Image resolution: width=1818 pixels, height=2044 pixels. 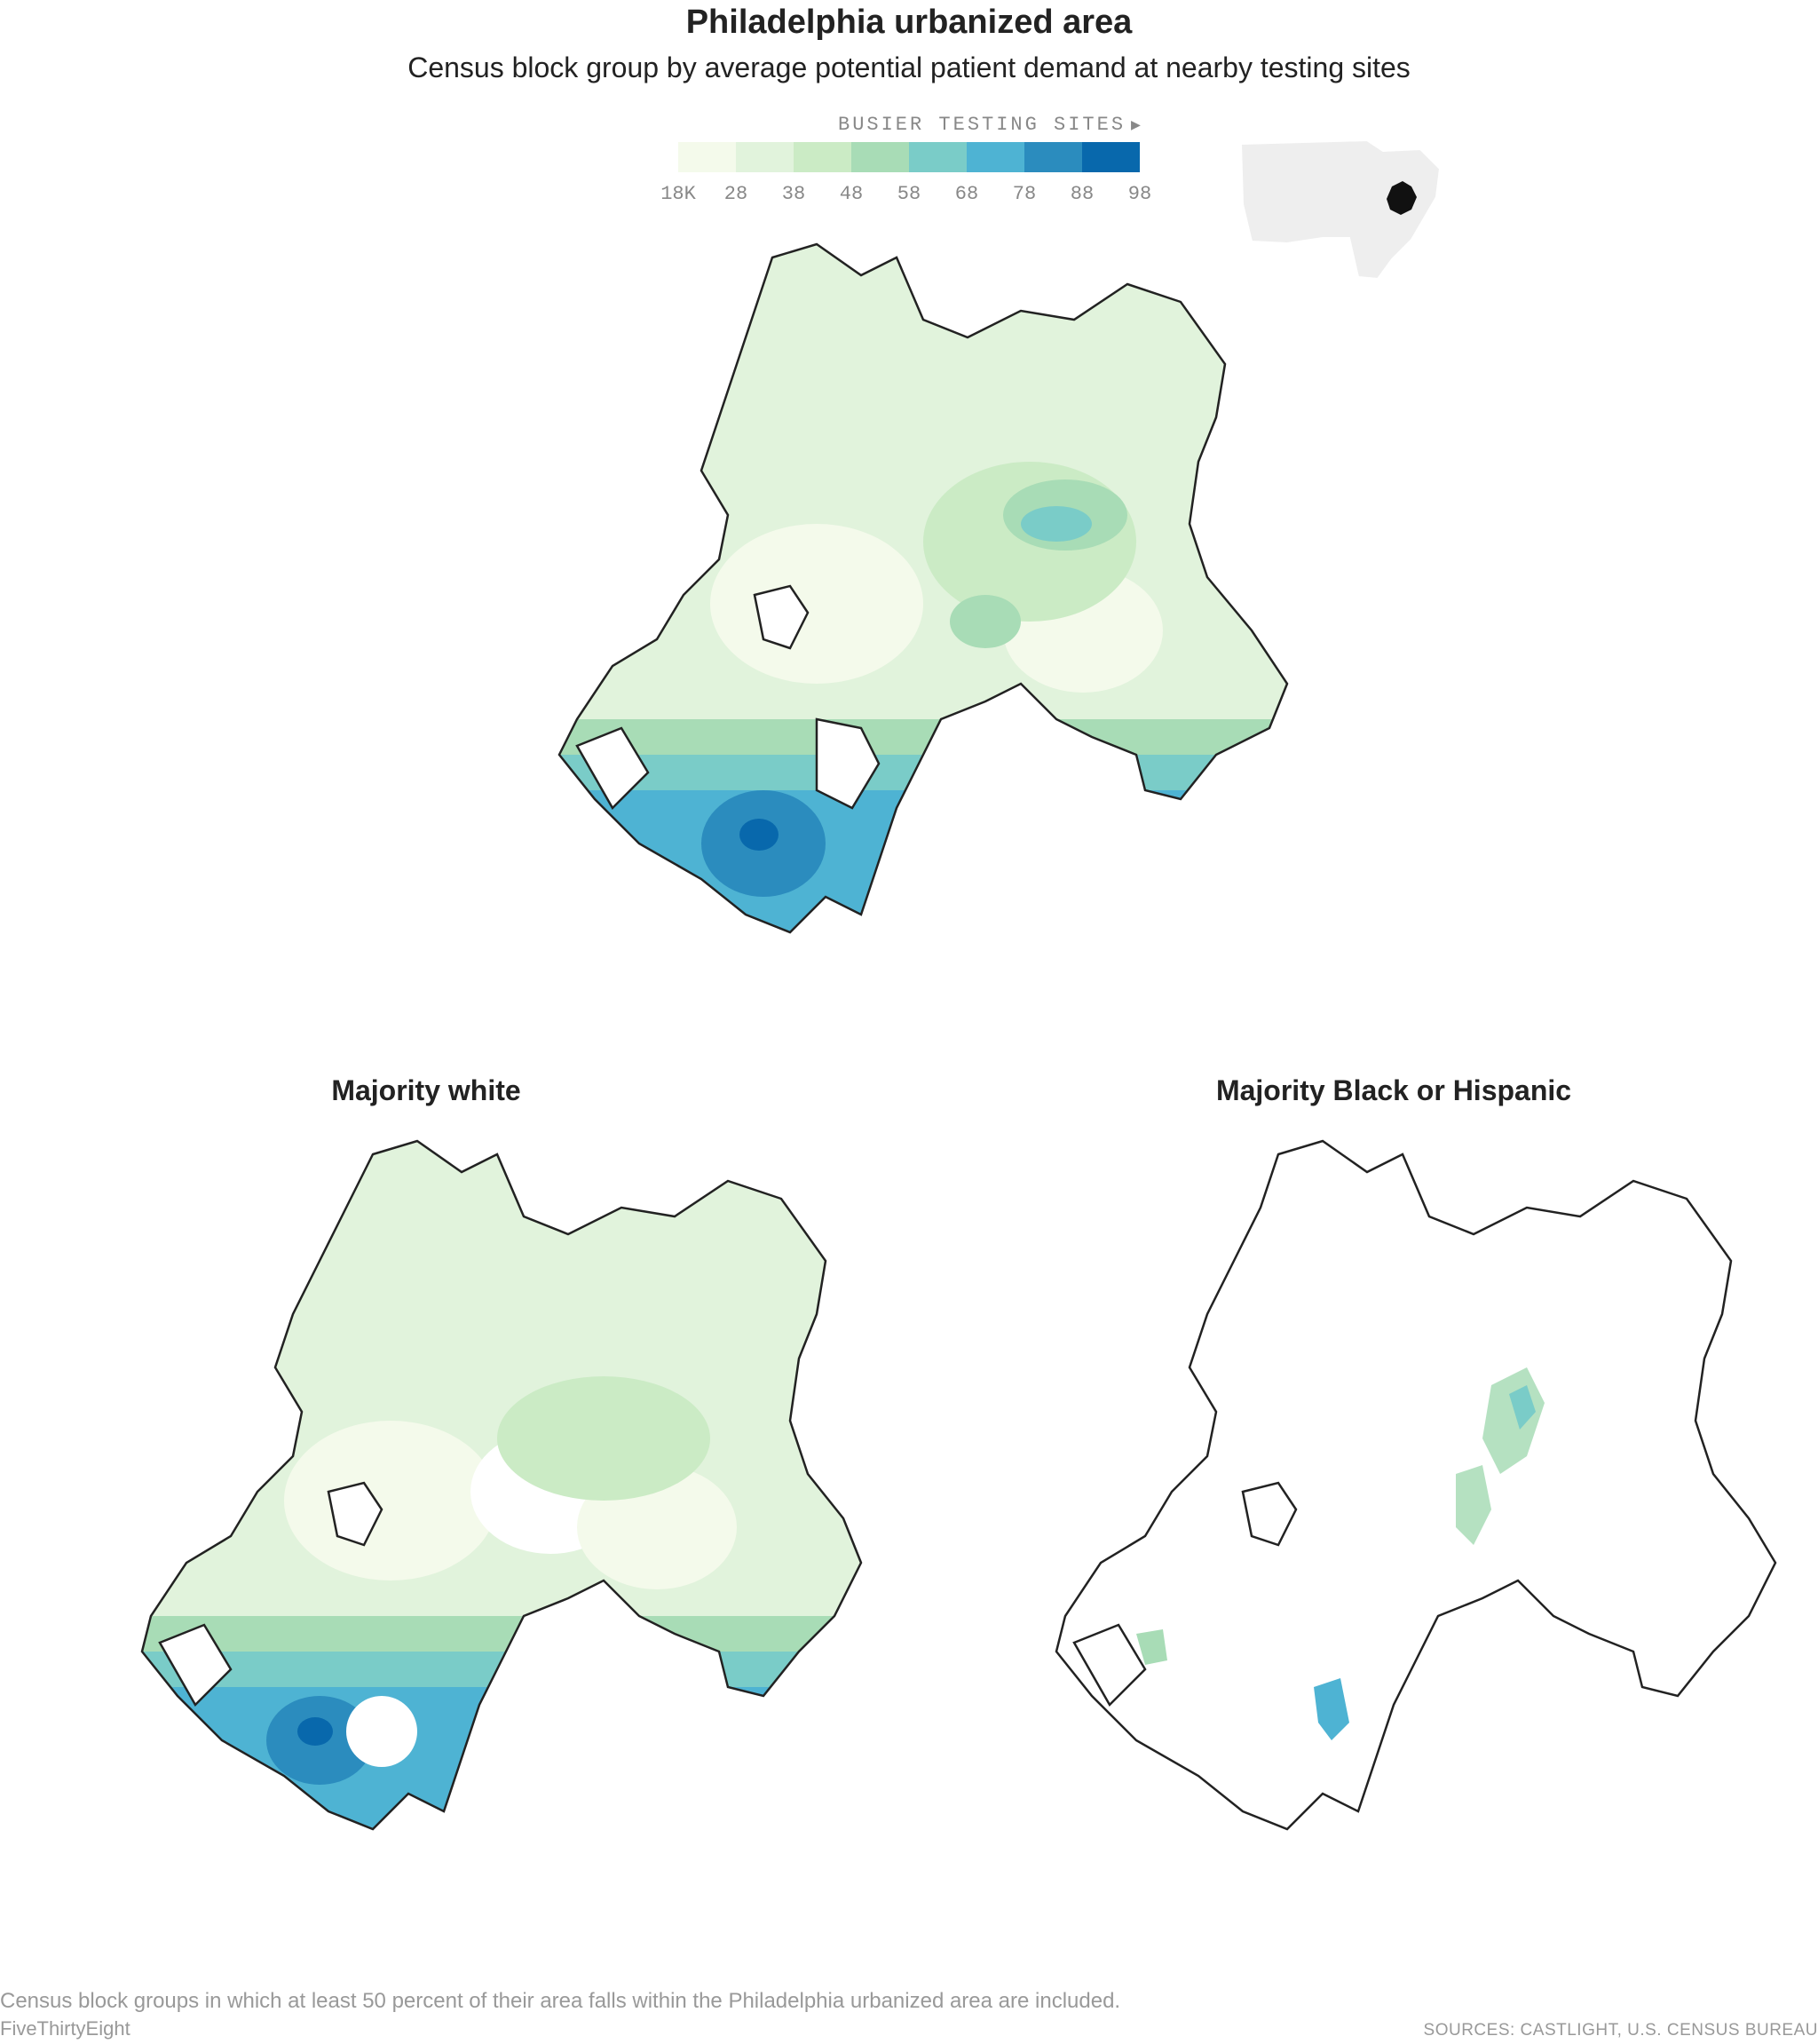 I want to click on legend-caption: BUSIER TESTING SITES ▶, so click(x=989, y=125).